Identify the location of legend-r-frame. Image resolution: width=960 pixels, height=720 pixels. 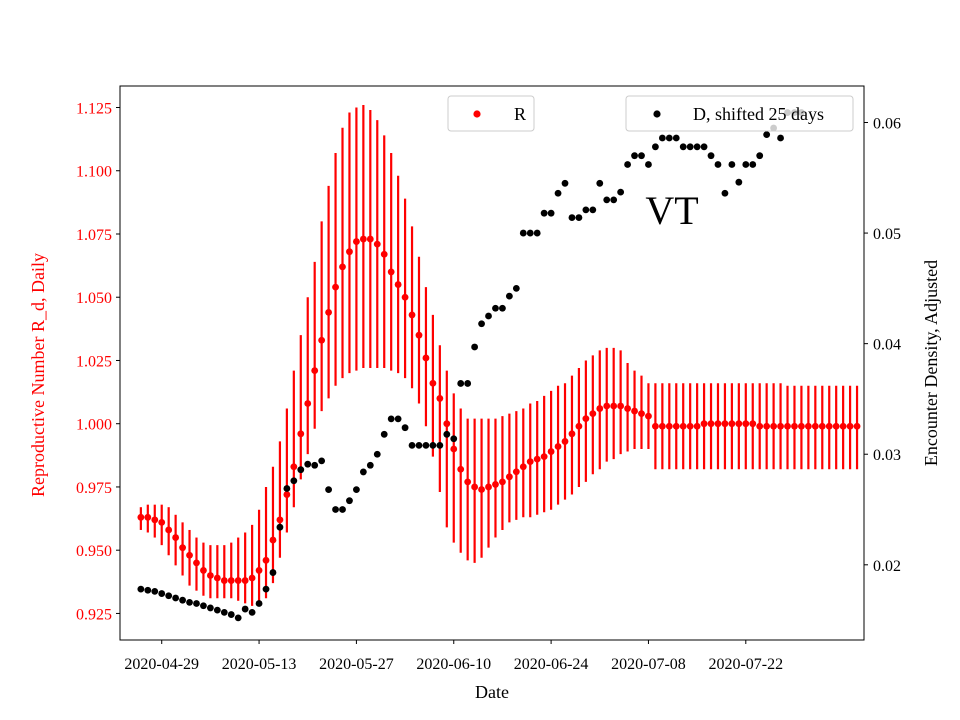
(491, 113).